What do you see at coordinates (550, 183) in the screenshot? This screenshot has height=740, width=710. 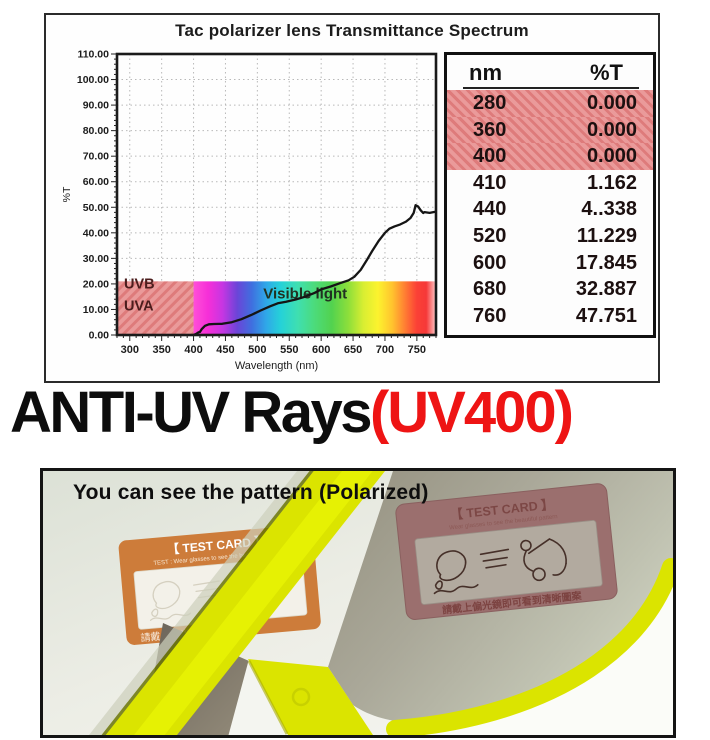 I see `table-row: 410 1.162` at bounding box center [550, 183].